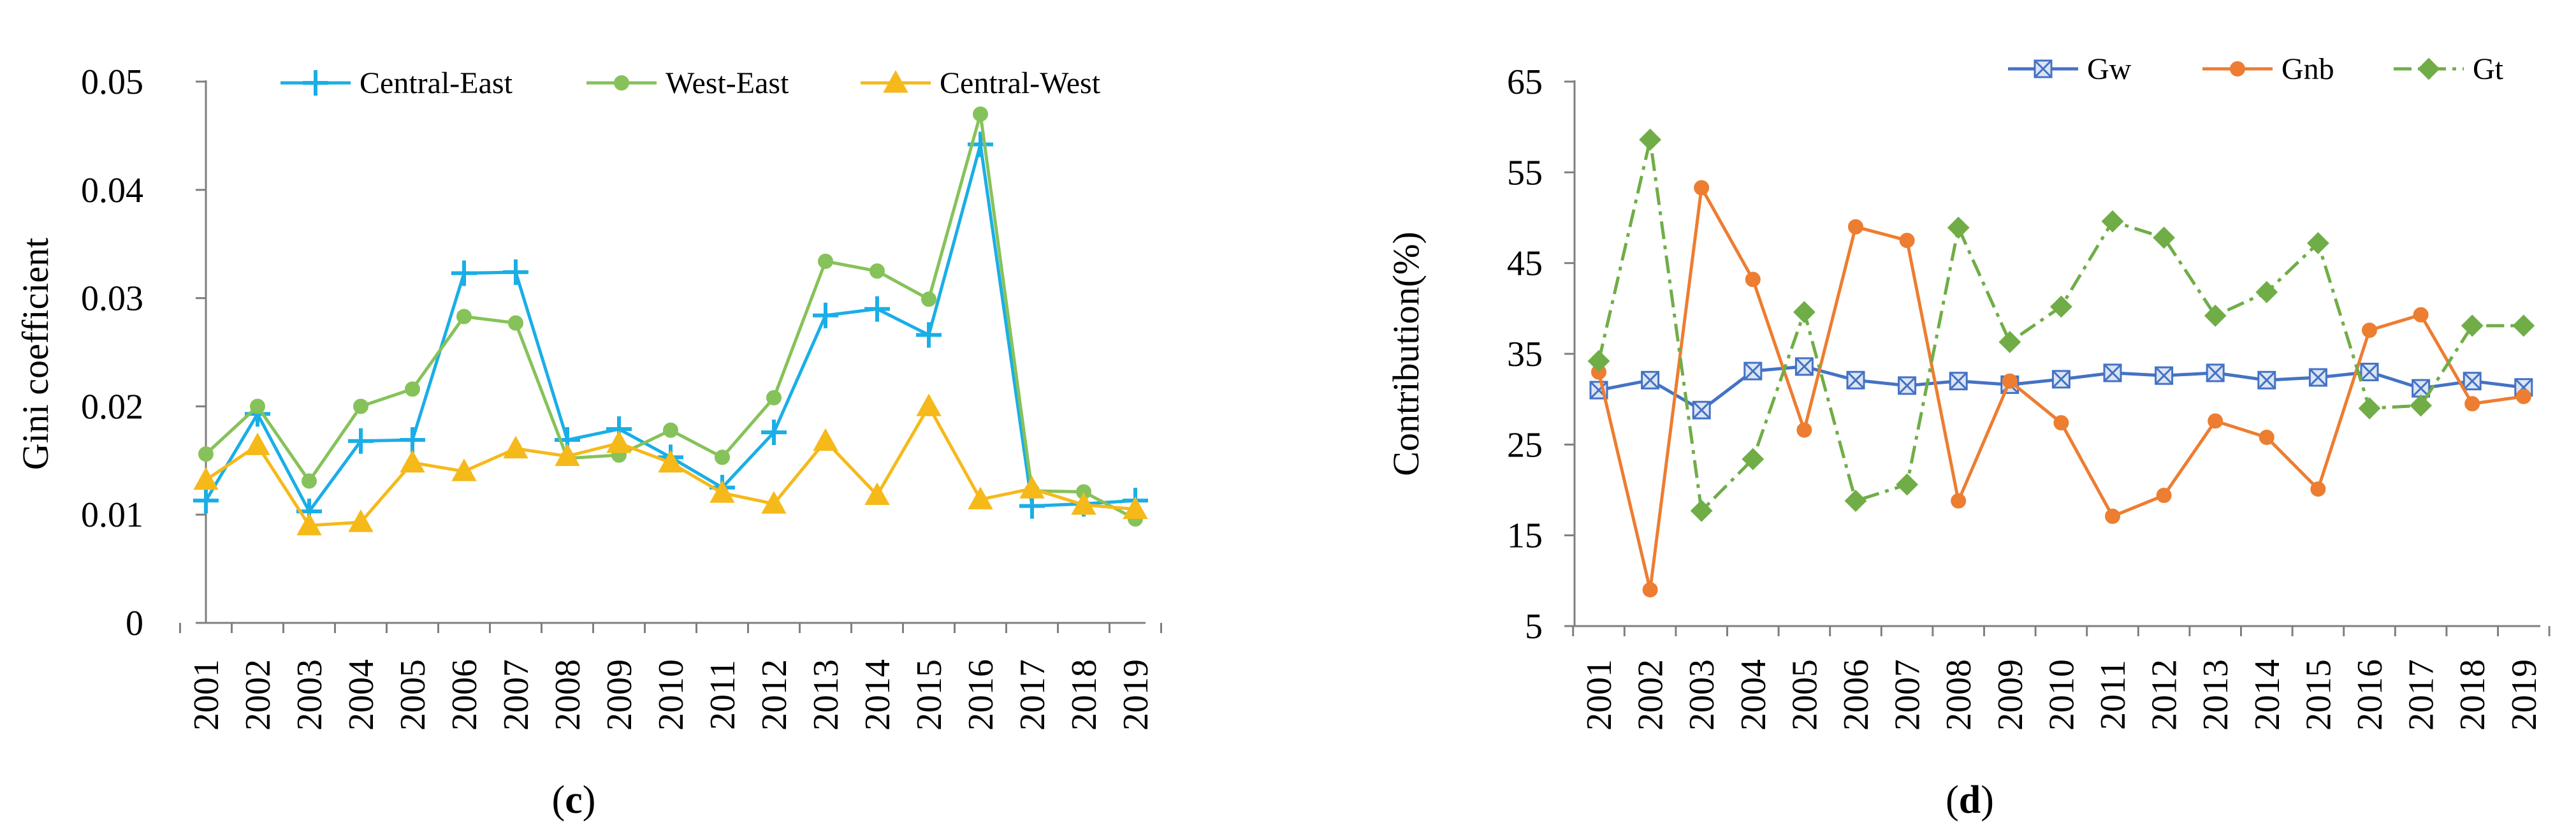  Describe the element at coordinates (206, 695) in the screenshot. I see `x-tick-label: 2001` at that location.